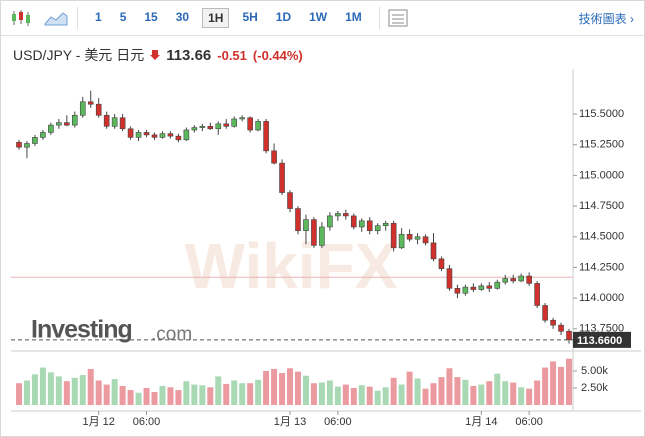 The width and height of the screenshot is (645, 437). Describe the element at coordinates (171, 334) in the screenshot. I see `watermark-suffix: .com` at that location.